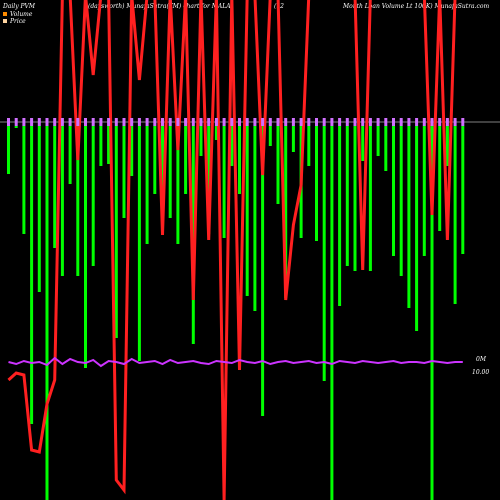 This screenshot has height=500, width=500. I want to click on price-axis-label: 10.00, so click(480, 372).